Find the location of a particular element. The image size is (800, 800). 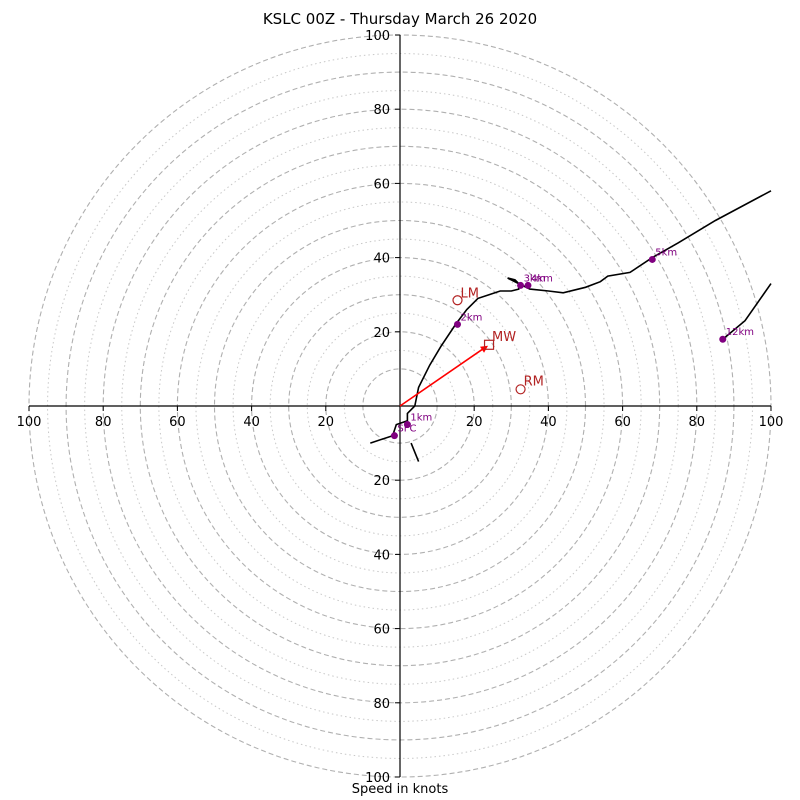

chart-title: KSLC 00Z - Thursday March 26 2020 is located at coordinates (400, 19).